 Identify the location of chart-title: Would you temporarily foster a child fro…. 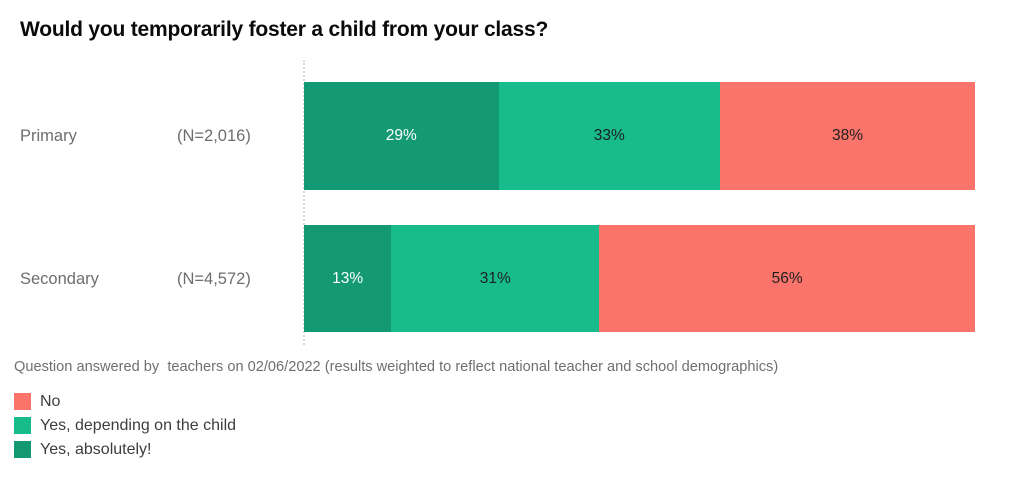
(284, 29).